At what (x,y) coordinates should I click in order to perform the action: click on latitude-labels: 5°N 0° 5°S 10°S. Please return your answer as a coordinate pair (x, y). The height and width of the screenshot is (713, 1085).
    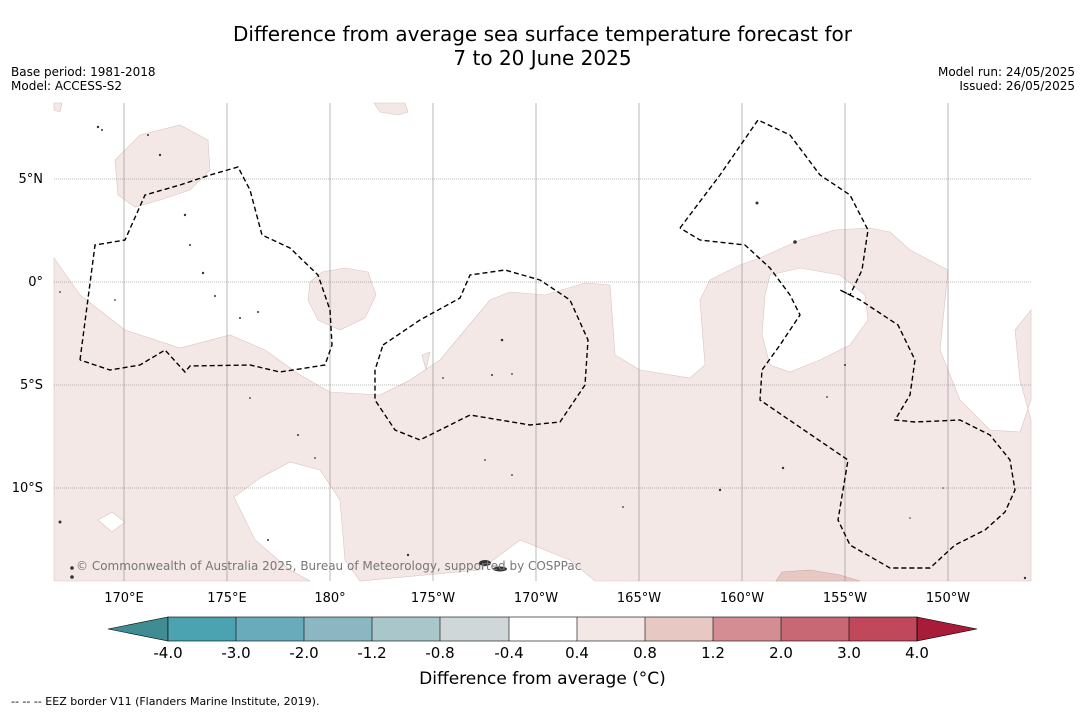
    Looking at the image, I should click on (27, 334).